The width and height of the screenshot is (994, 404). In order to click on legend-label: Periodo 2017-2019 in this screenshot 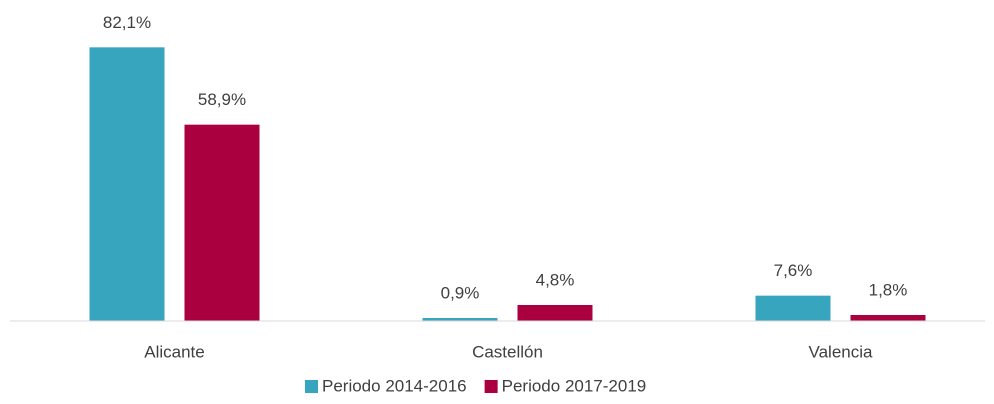, I will do `click(574, 385)`.